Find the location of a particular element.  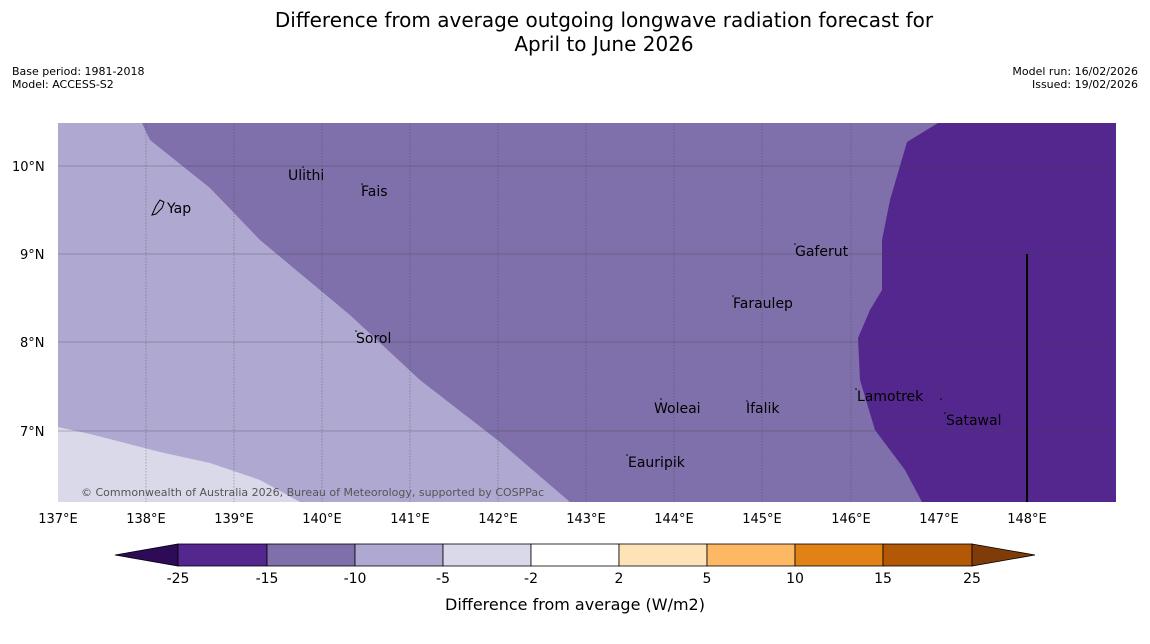

lat-label: 7°N is located at coordinates (32, 432).